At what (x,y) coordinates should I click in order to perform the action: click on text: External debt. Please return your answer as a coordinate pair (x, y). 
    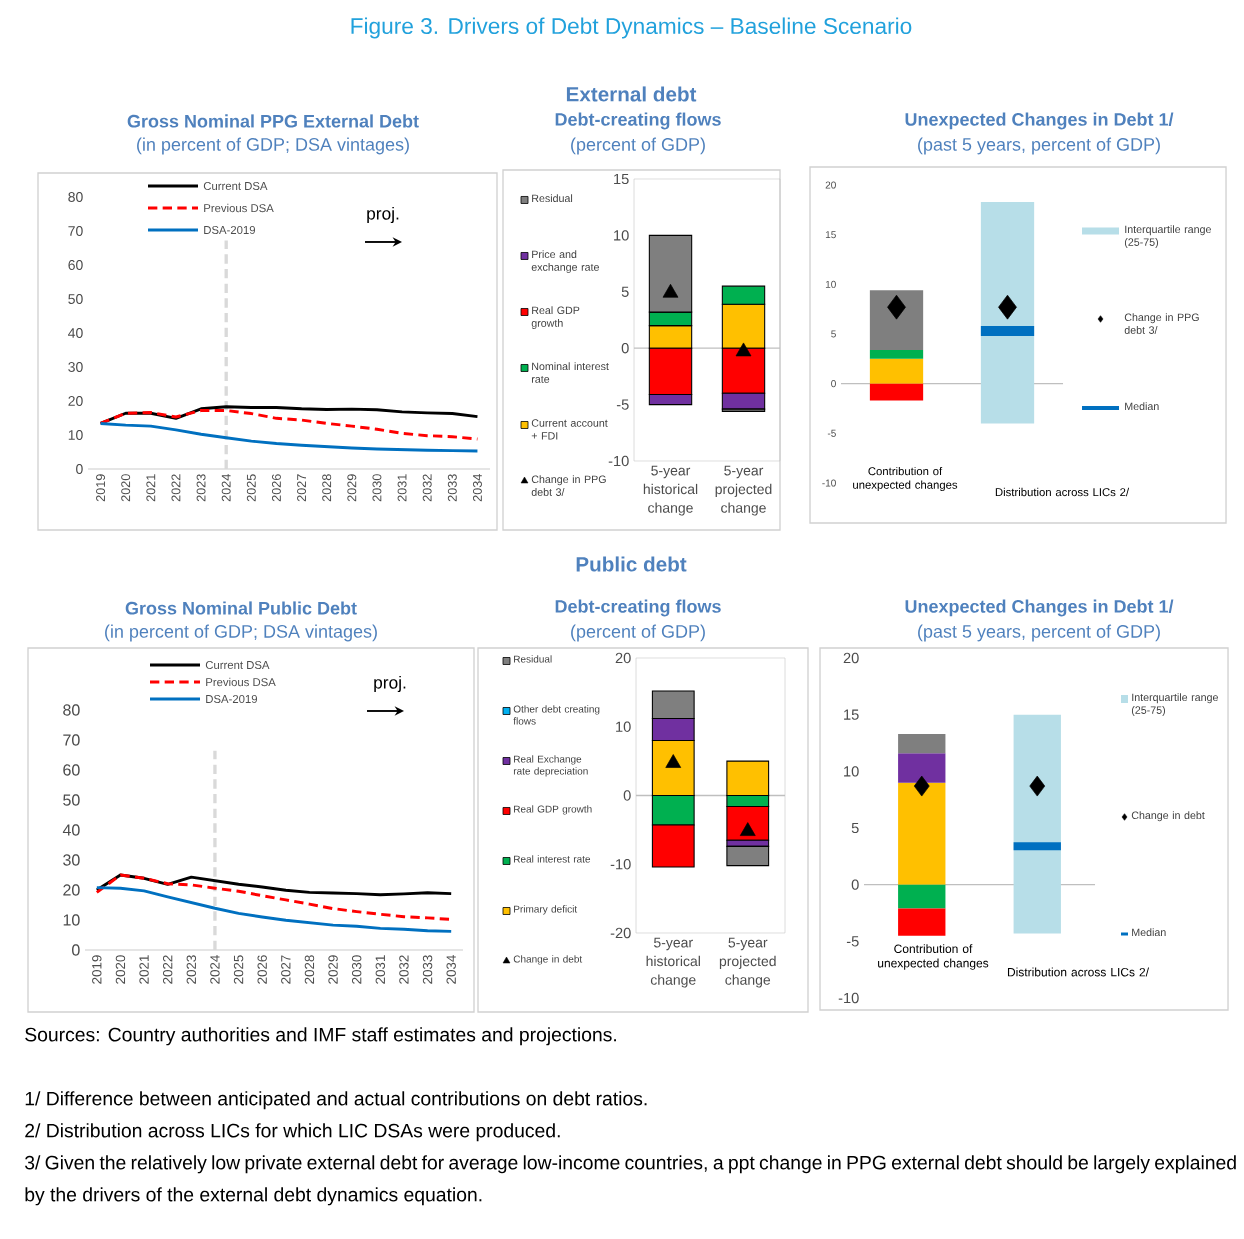
    Looking at the image, I should click on (631, 94).